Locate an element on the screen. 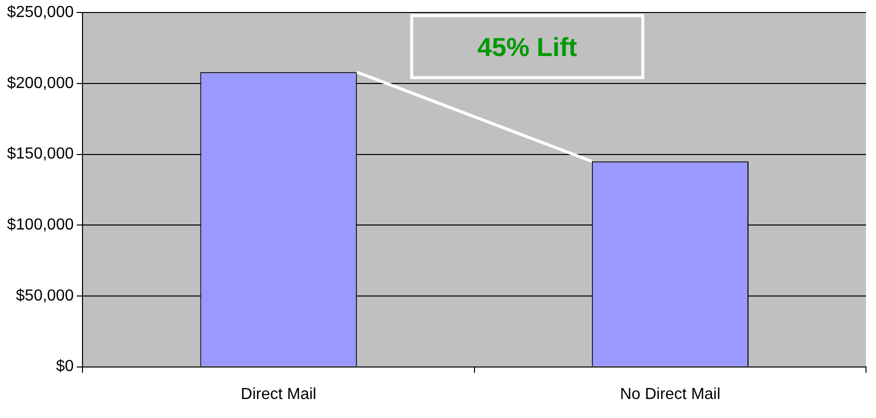 This screenshot has height=418, width=876. x-tick-label: No Direct Mail is located at coordinates (670, 394).